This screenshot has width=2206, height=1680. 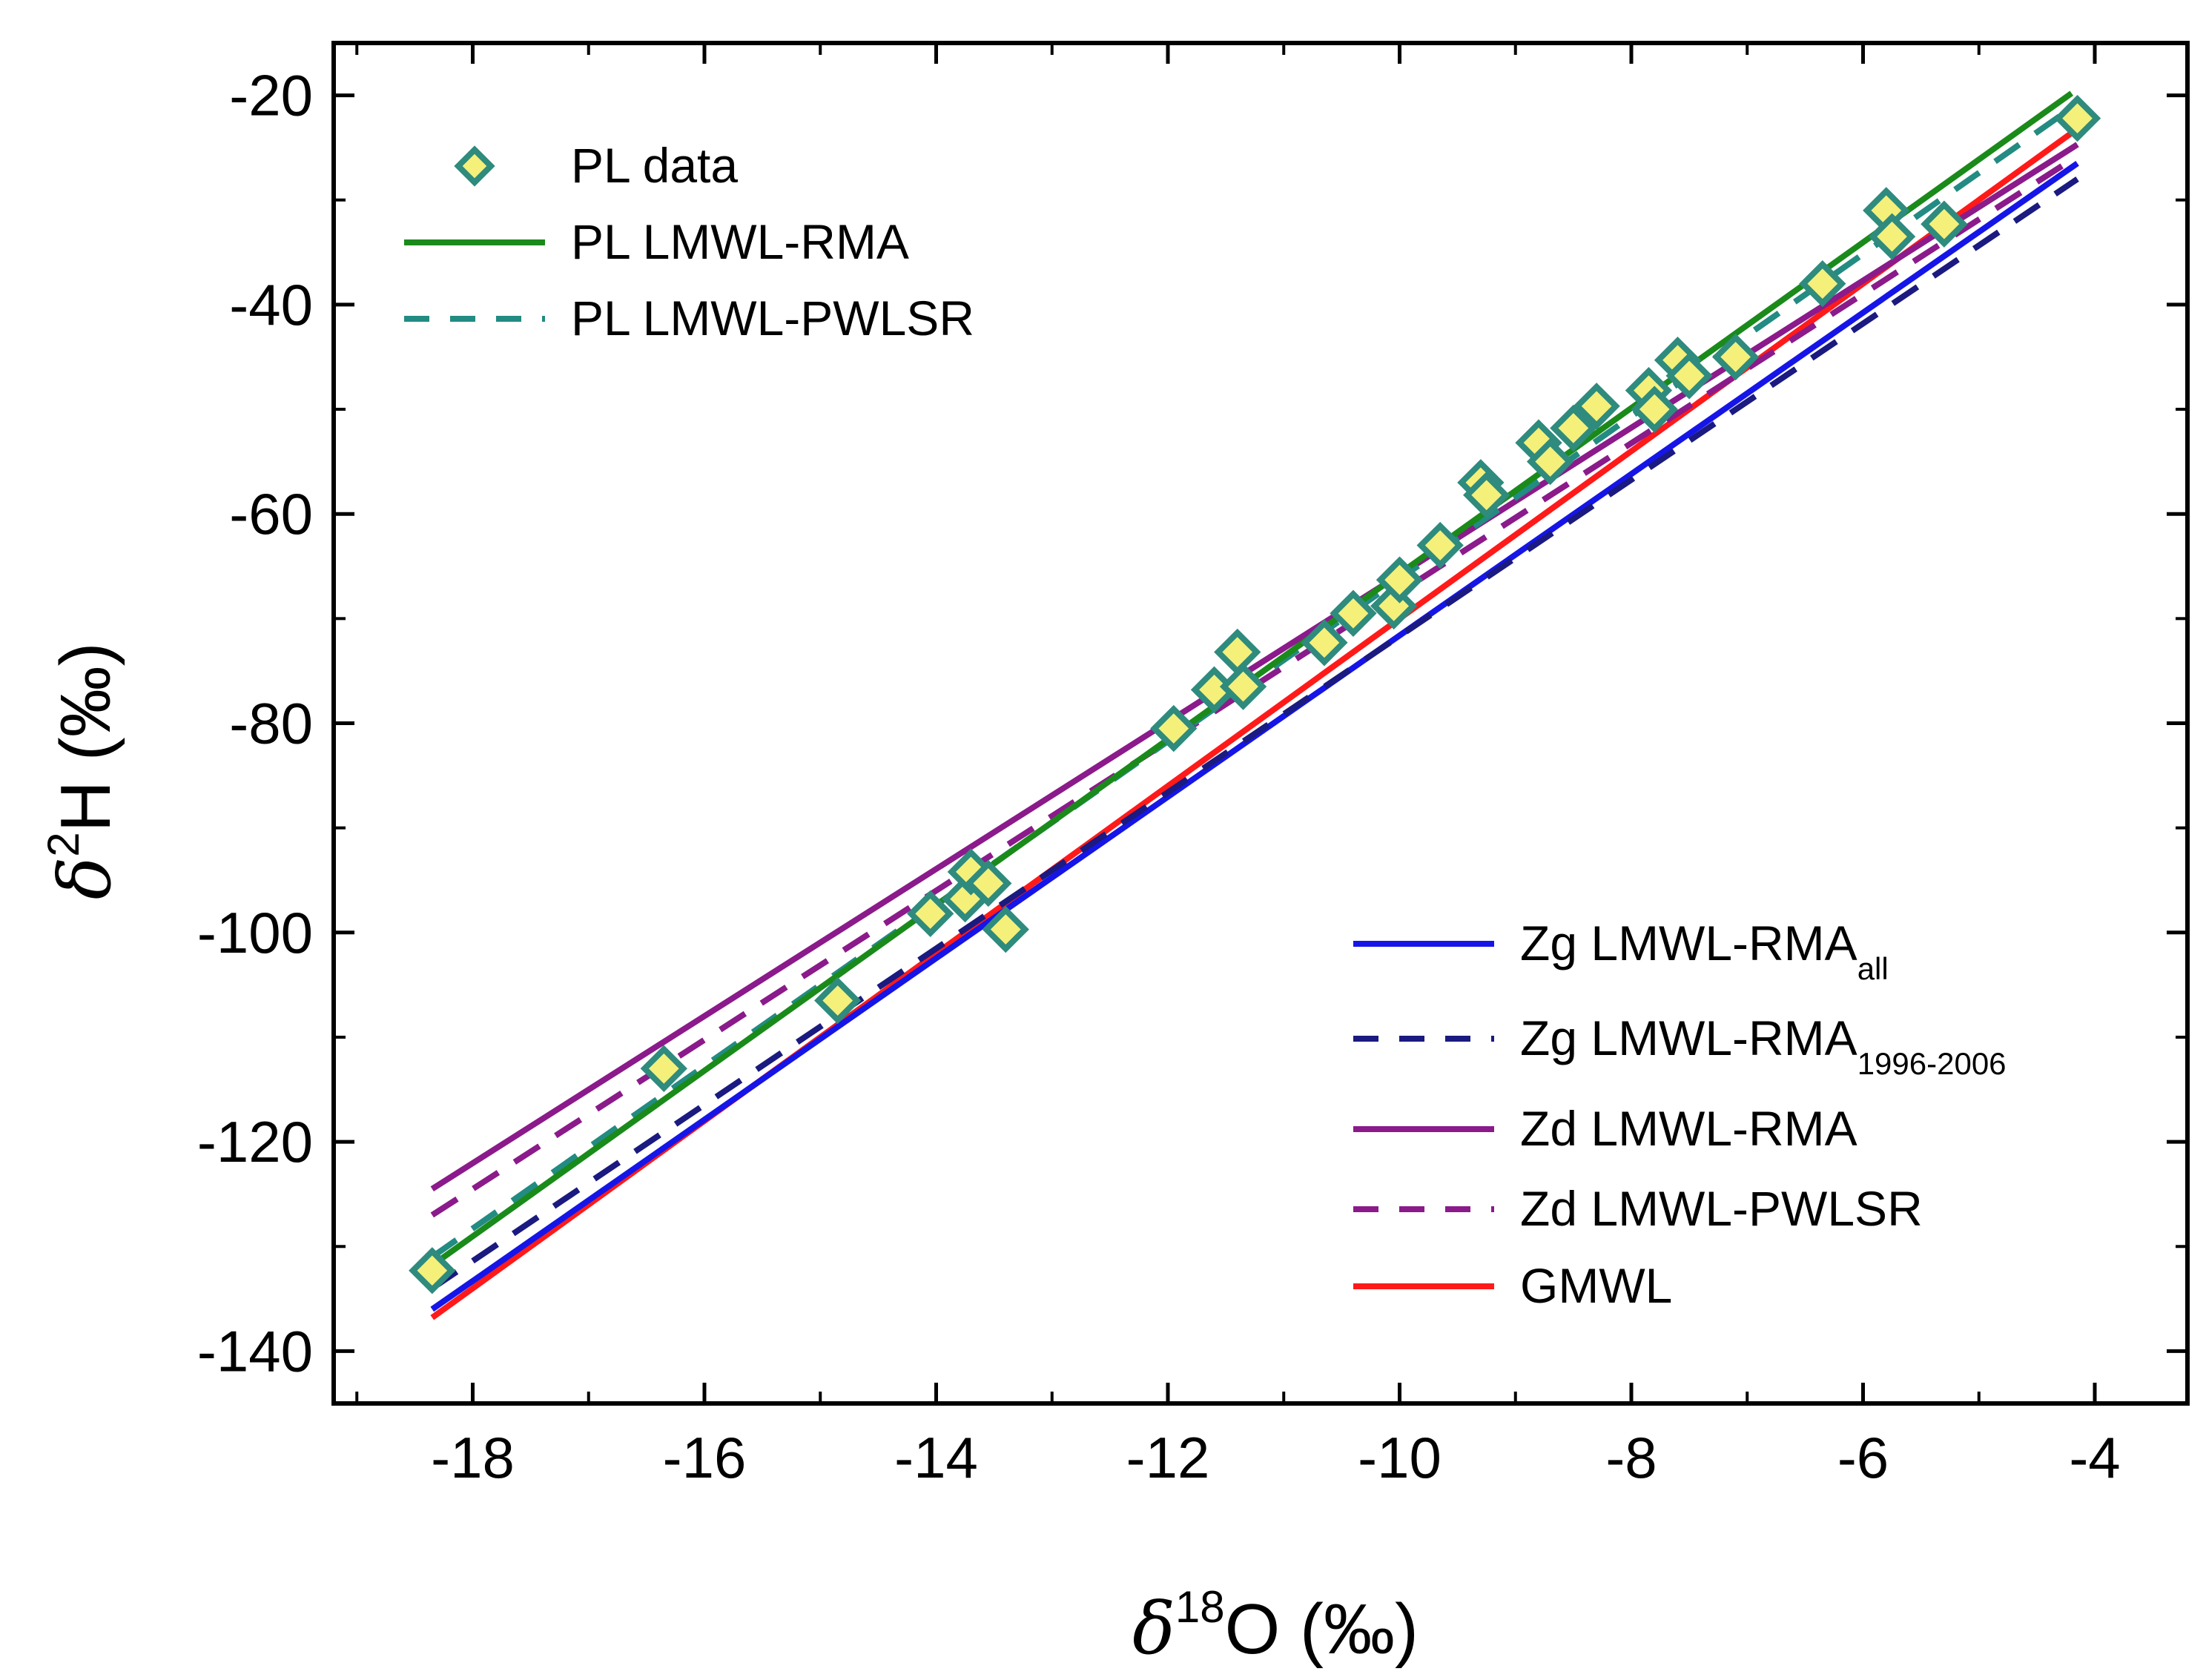 What do you see at coordinates (271, 304) in the screenshot?
I see `y-tick-label: -40` at bounding box center [271, 304].